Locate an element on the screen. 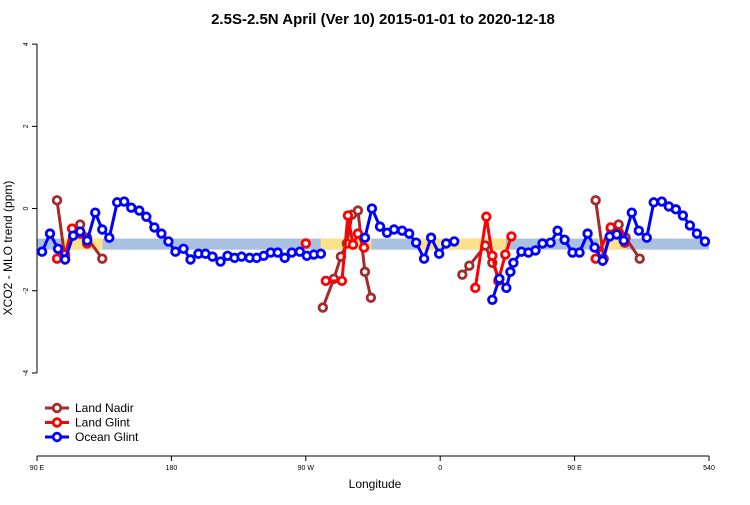  y-tick-label: -2 is located at coordinates (26, 291).